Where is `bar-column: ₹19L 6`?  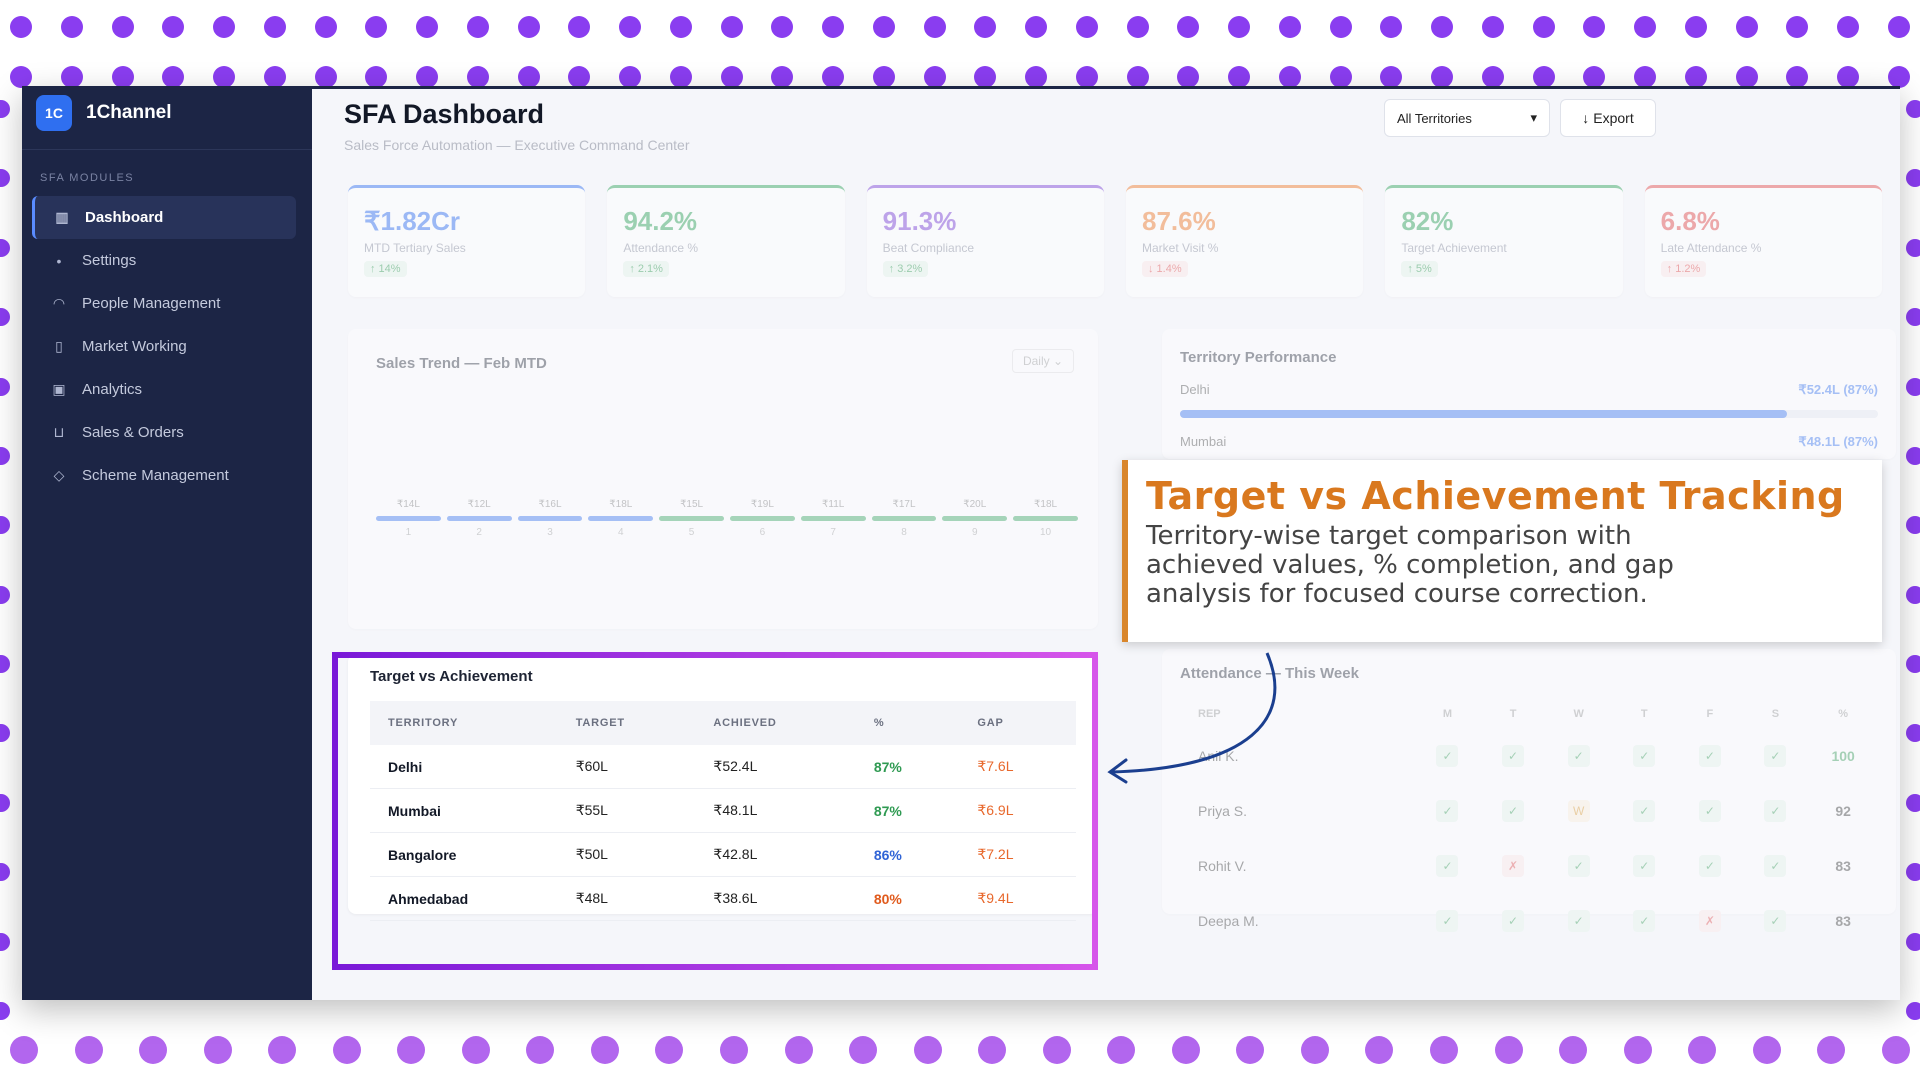 bar-column: ₹19L 6 is located at coordinates (762, 518).